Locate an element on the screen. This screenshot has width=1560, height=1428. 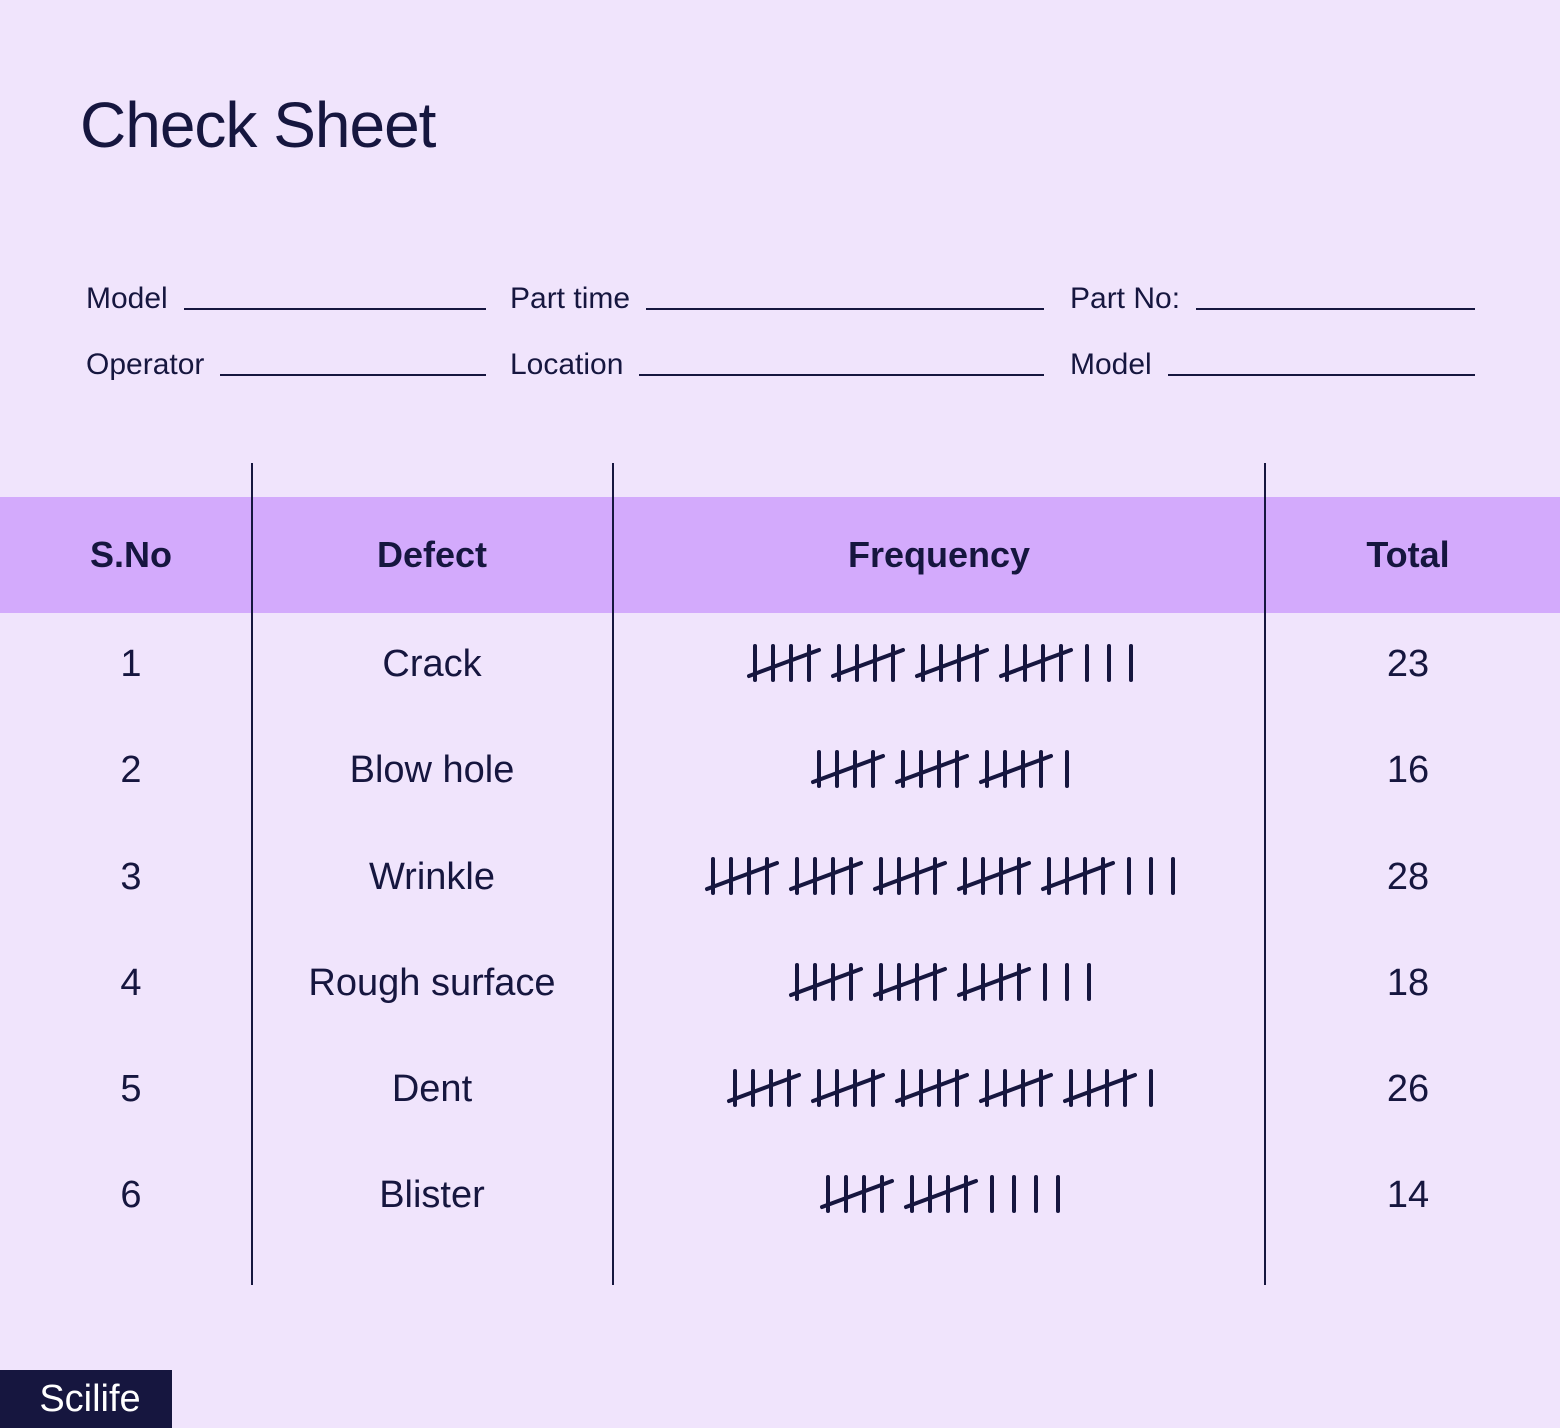
row-defect: Dent is located at coordinates (432, 1088).